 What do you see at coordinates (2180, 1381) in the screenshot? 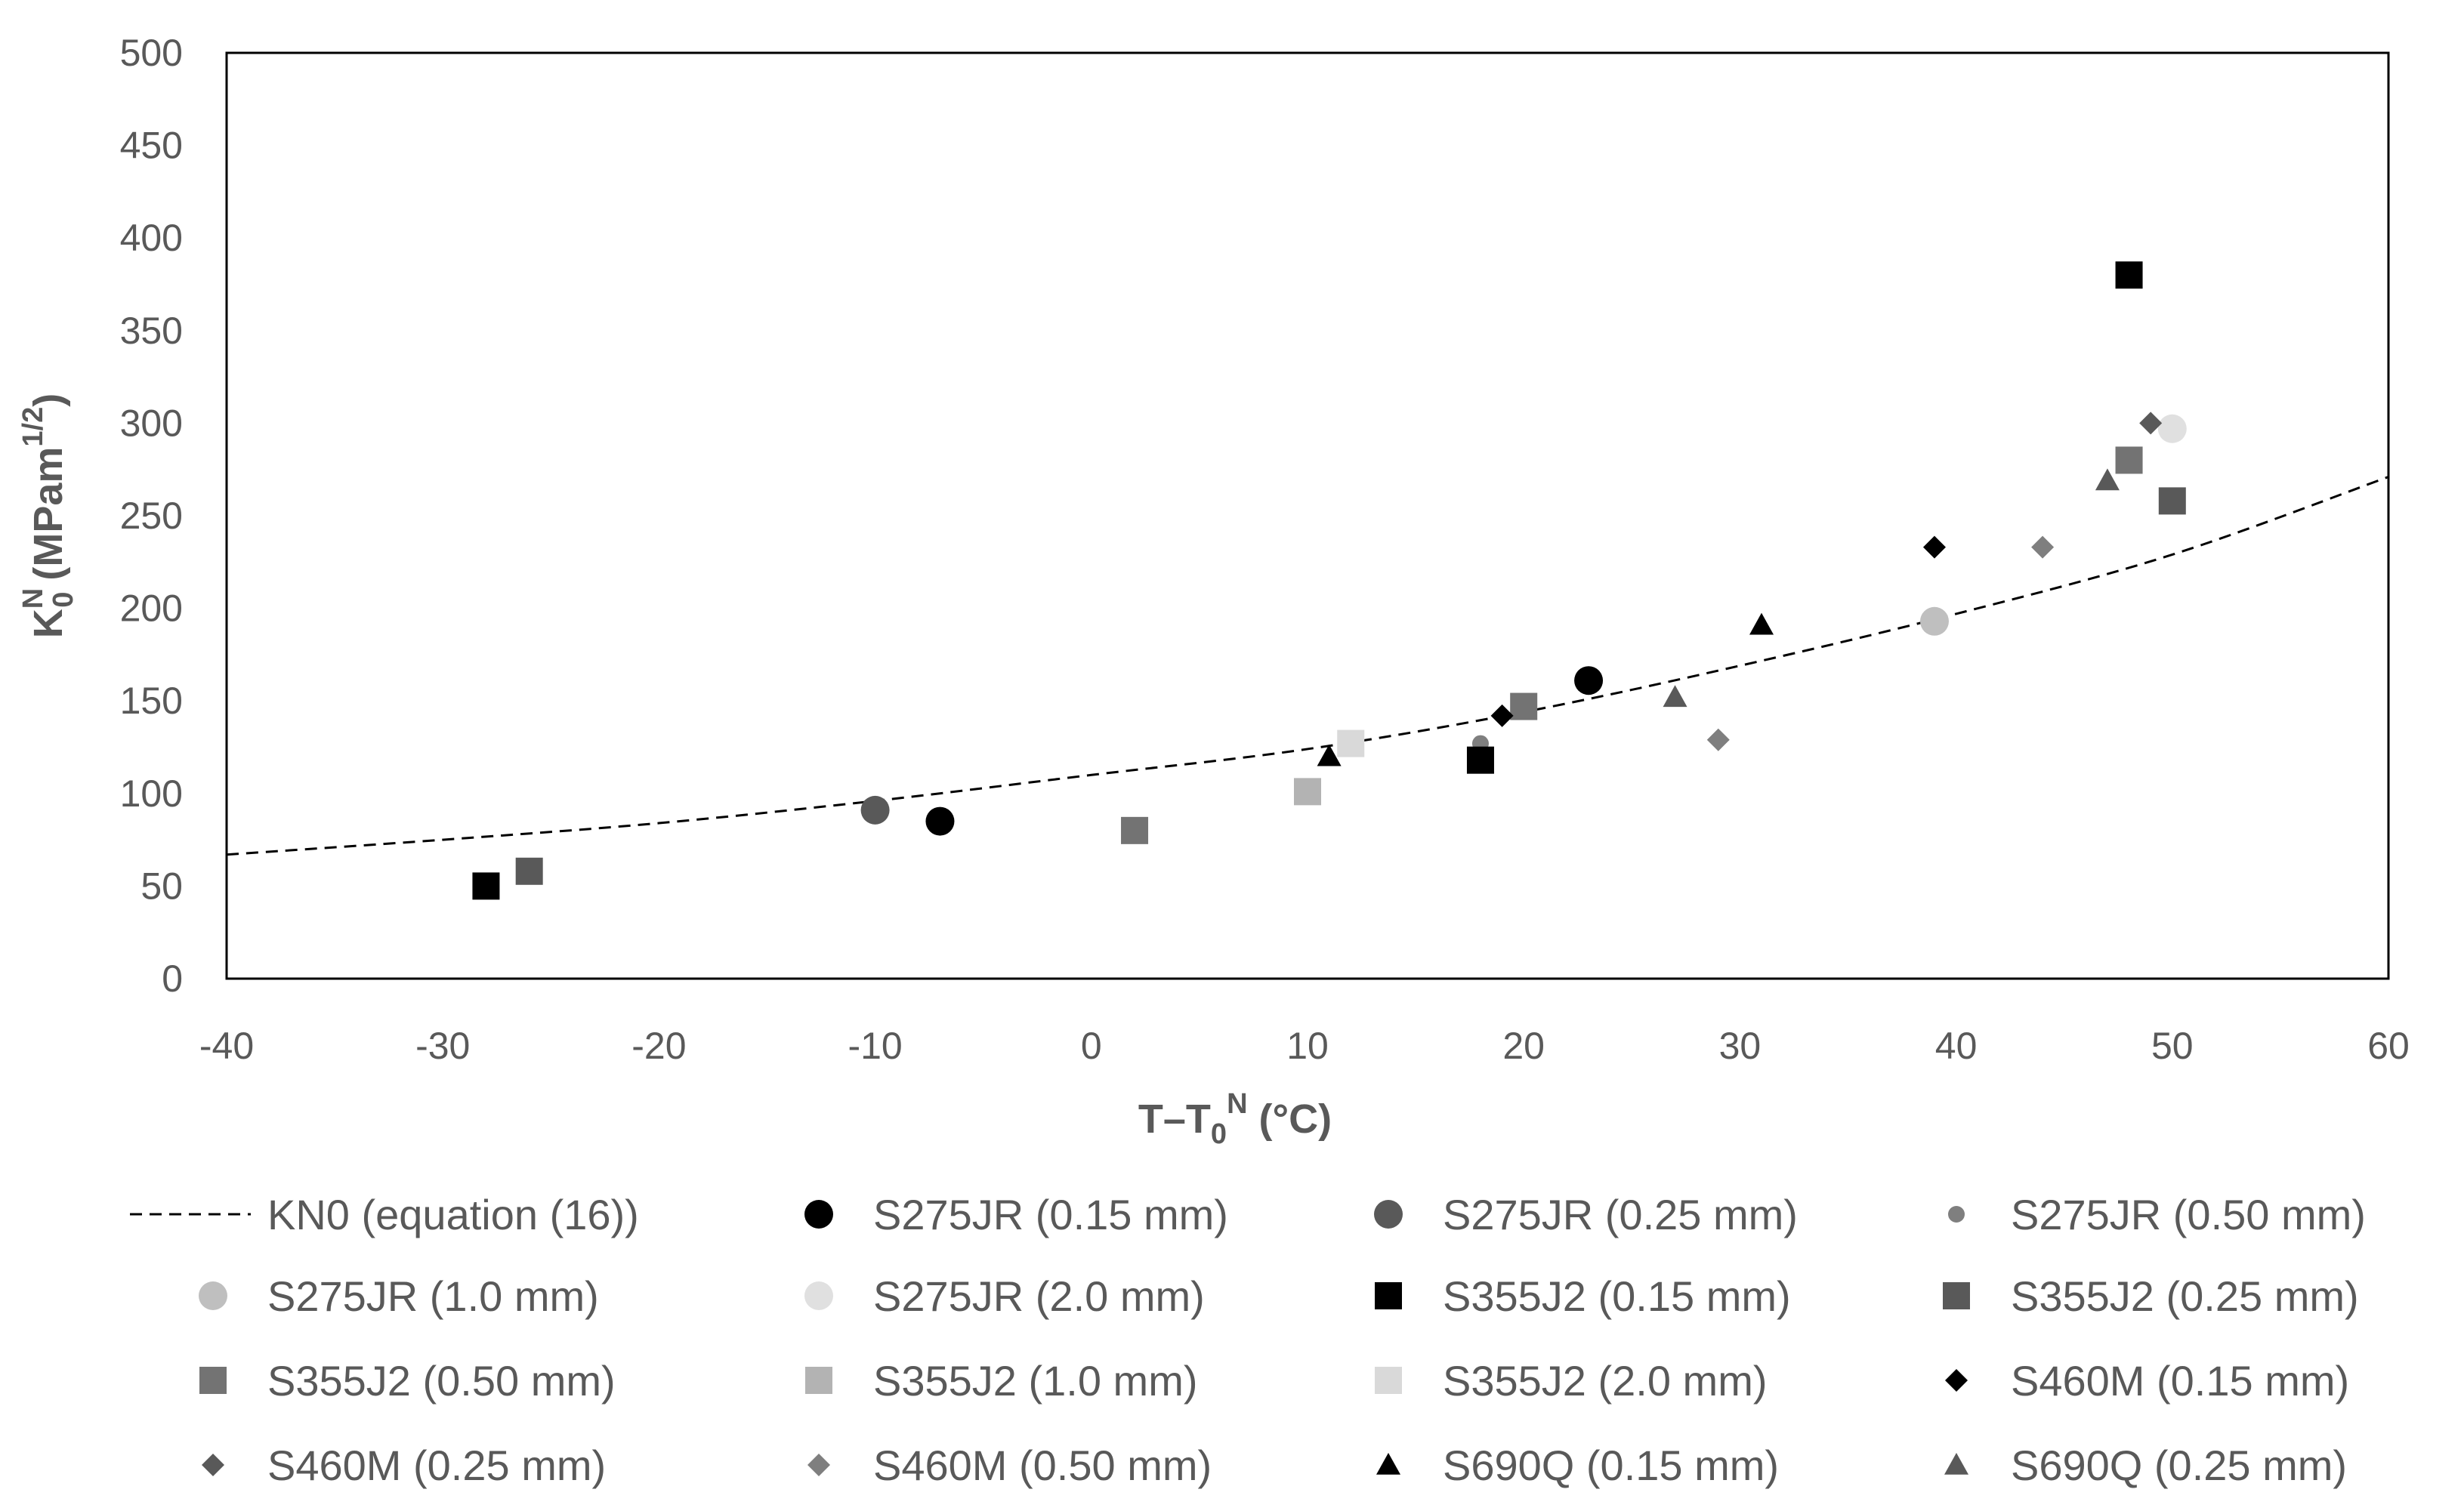
I see `legend-label: S460M (0.15 mm)` at bounding box center [2180, 1381].